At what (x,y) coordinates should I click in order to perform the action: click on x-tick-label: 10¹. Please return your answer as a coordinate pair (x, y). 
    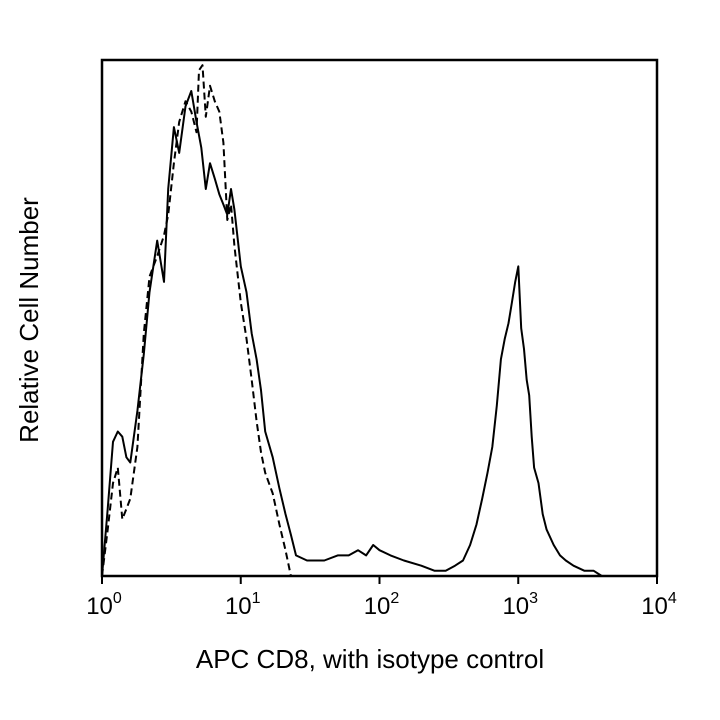
    Looking at the image, I should click on (243, 605).